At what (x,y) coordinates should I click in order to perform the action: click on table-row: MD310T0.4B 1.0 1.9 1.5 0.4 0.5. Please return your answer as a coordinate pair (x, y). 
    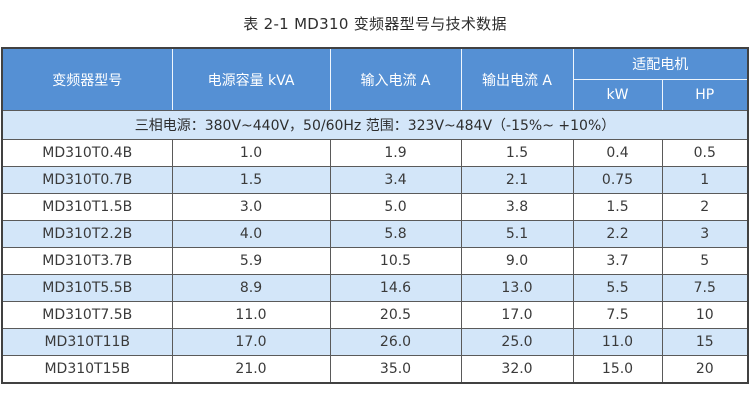
    Looking at the image, I should click on (375, 153).